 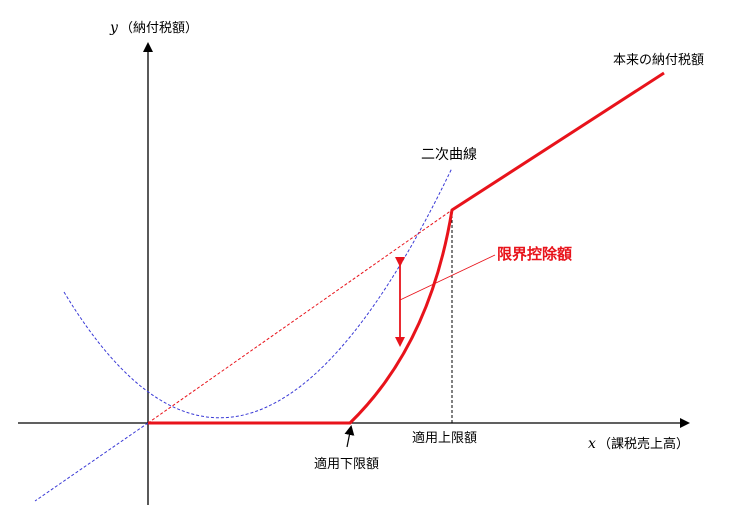 I want to click on lower-limit-label: 適用下限額, so click(x=346, y=464).